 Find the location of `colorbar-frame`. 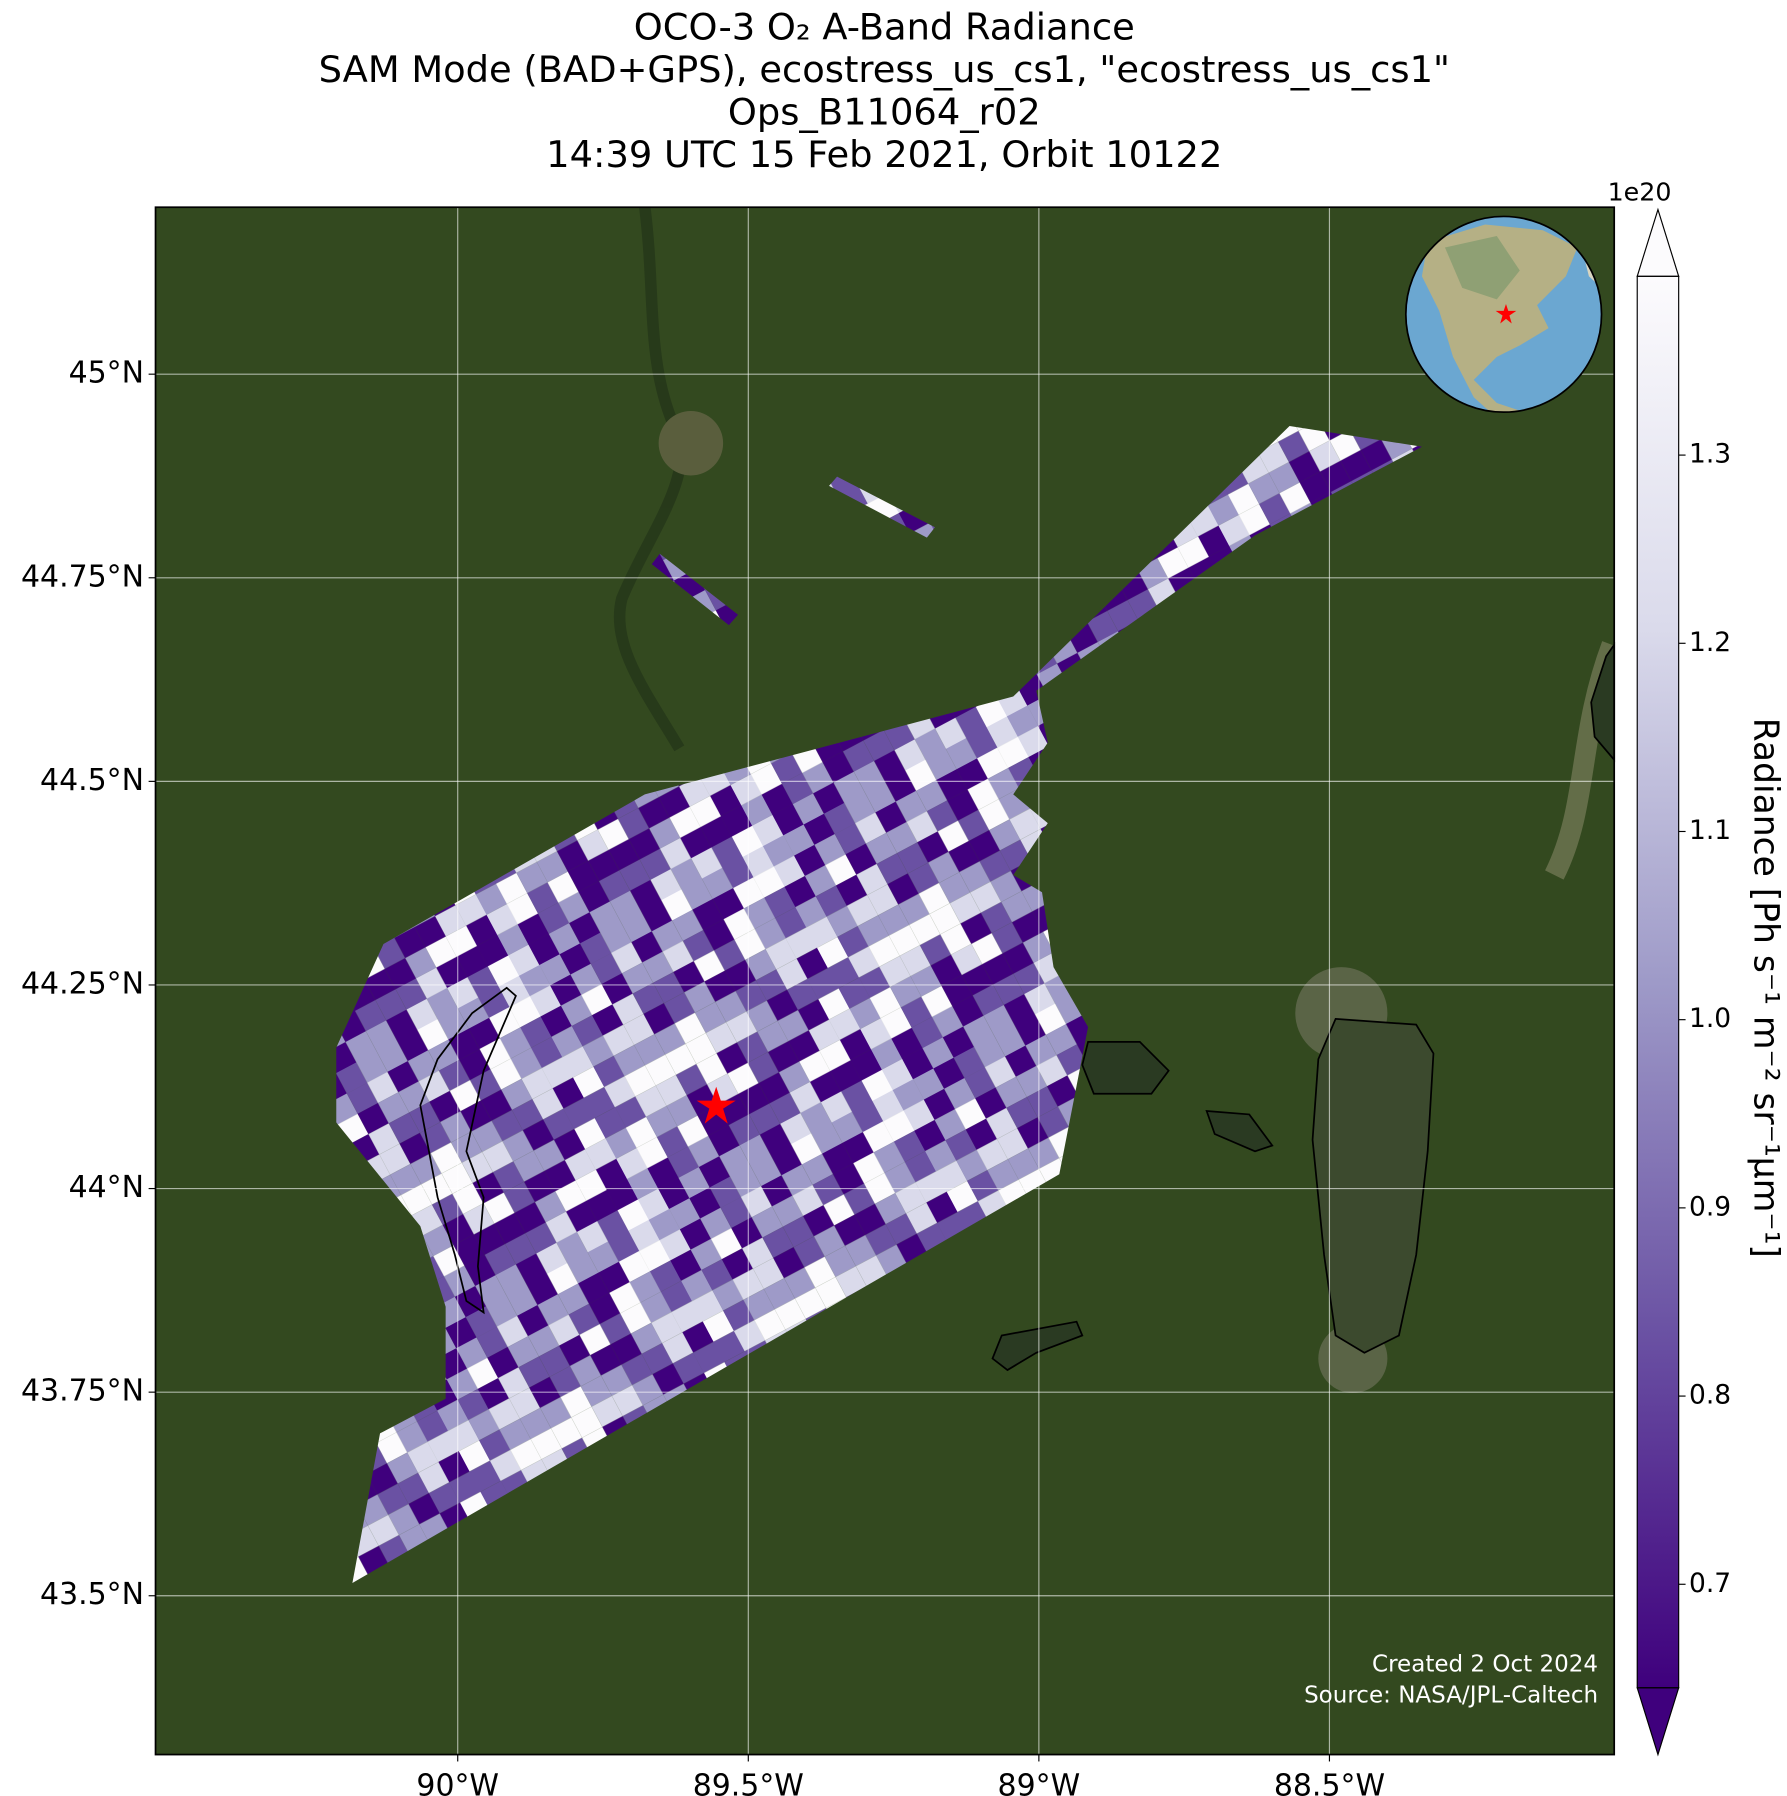

colorbar-frame is located at coordinates (1658, 982).